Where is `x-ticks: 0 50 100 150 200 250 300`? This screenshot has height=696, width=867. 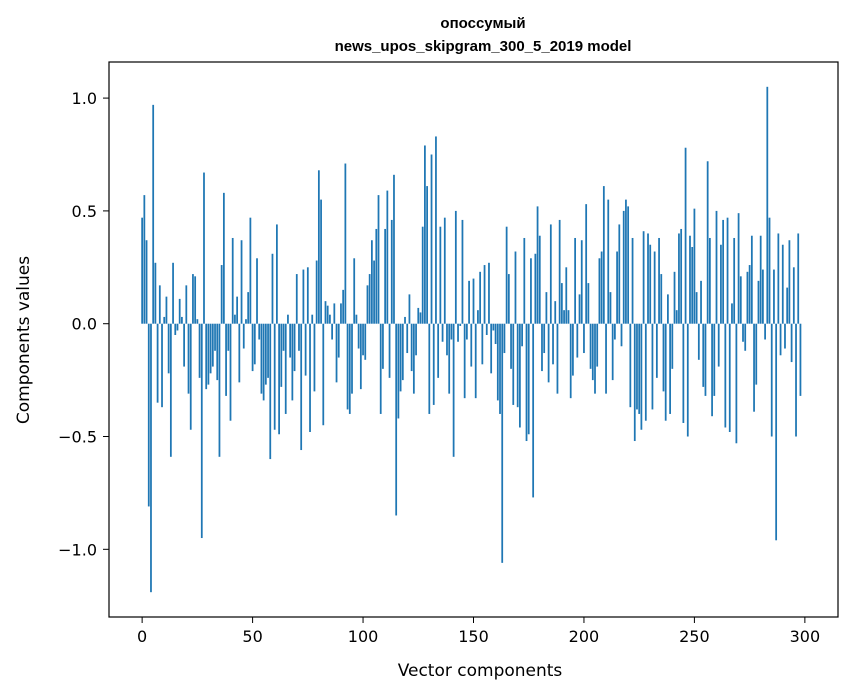 x-ticks: 0 50 100 150 200 250 300 is located at coordinates (478, 631).